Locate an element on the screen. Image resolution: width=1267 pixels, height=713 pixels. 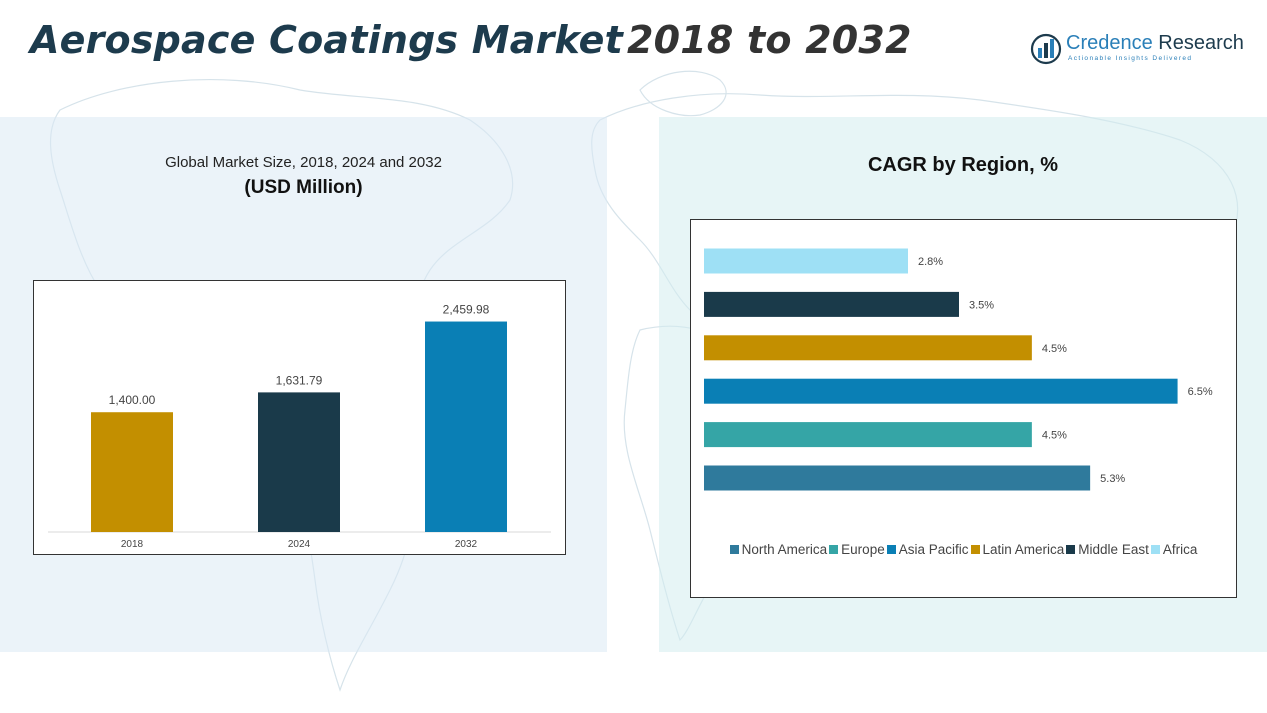
legend-item-africa: Africa is located at coordinates (1174, 549).